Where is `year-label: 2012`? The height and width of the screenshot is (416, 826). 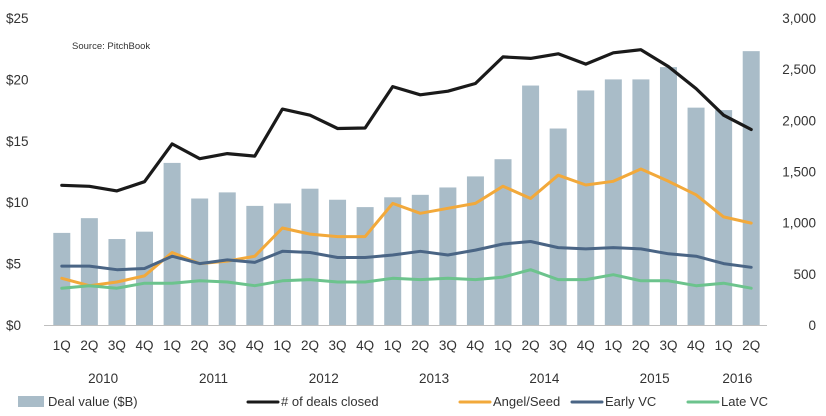
year-label: 2012 is located at coordinates (324, 378).